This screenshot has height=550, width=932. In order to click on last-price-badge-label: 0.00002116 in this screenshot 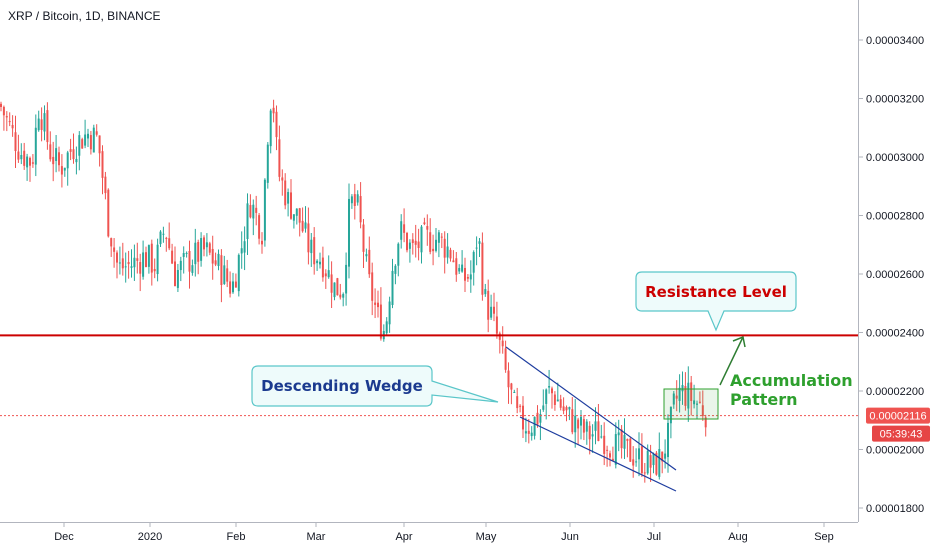, I will do `click(897, 417)`.